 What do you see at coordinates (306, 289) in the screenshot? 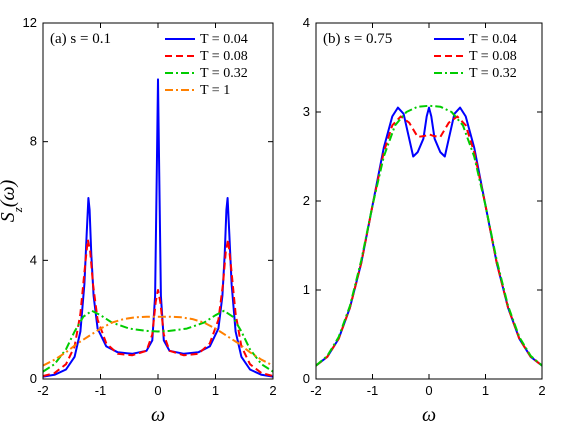
I see `y-tick-label: 1` at bounding box center [306, 289].